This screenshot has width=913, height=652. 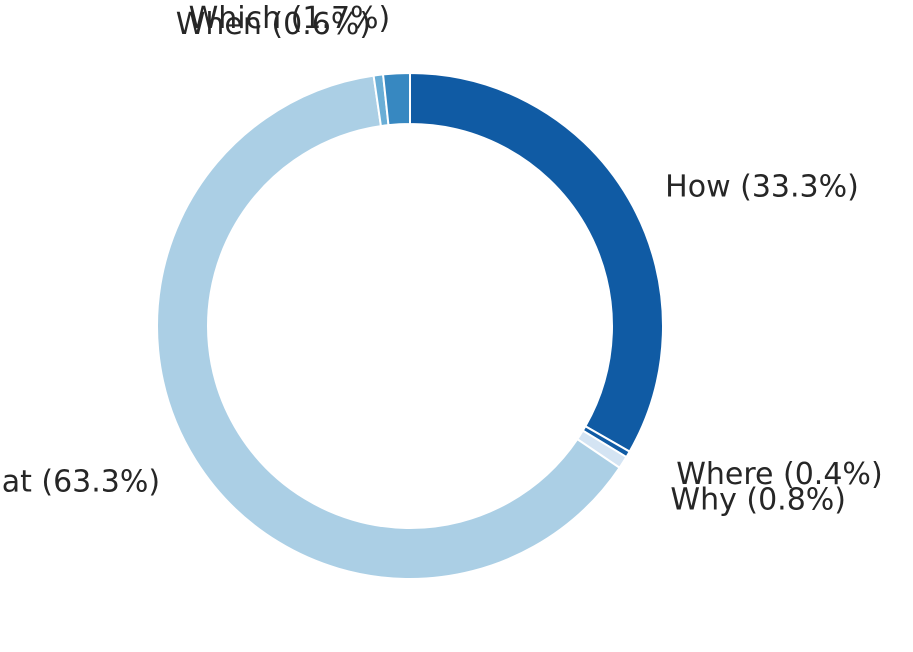 What do you see at coordinates (762, 186) in the screenshot?
I see `slice-label-how: How (33.3%)` at bounding box center [762, 186].